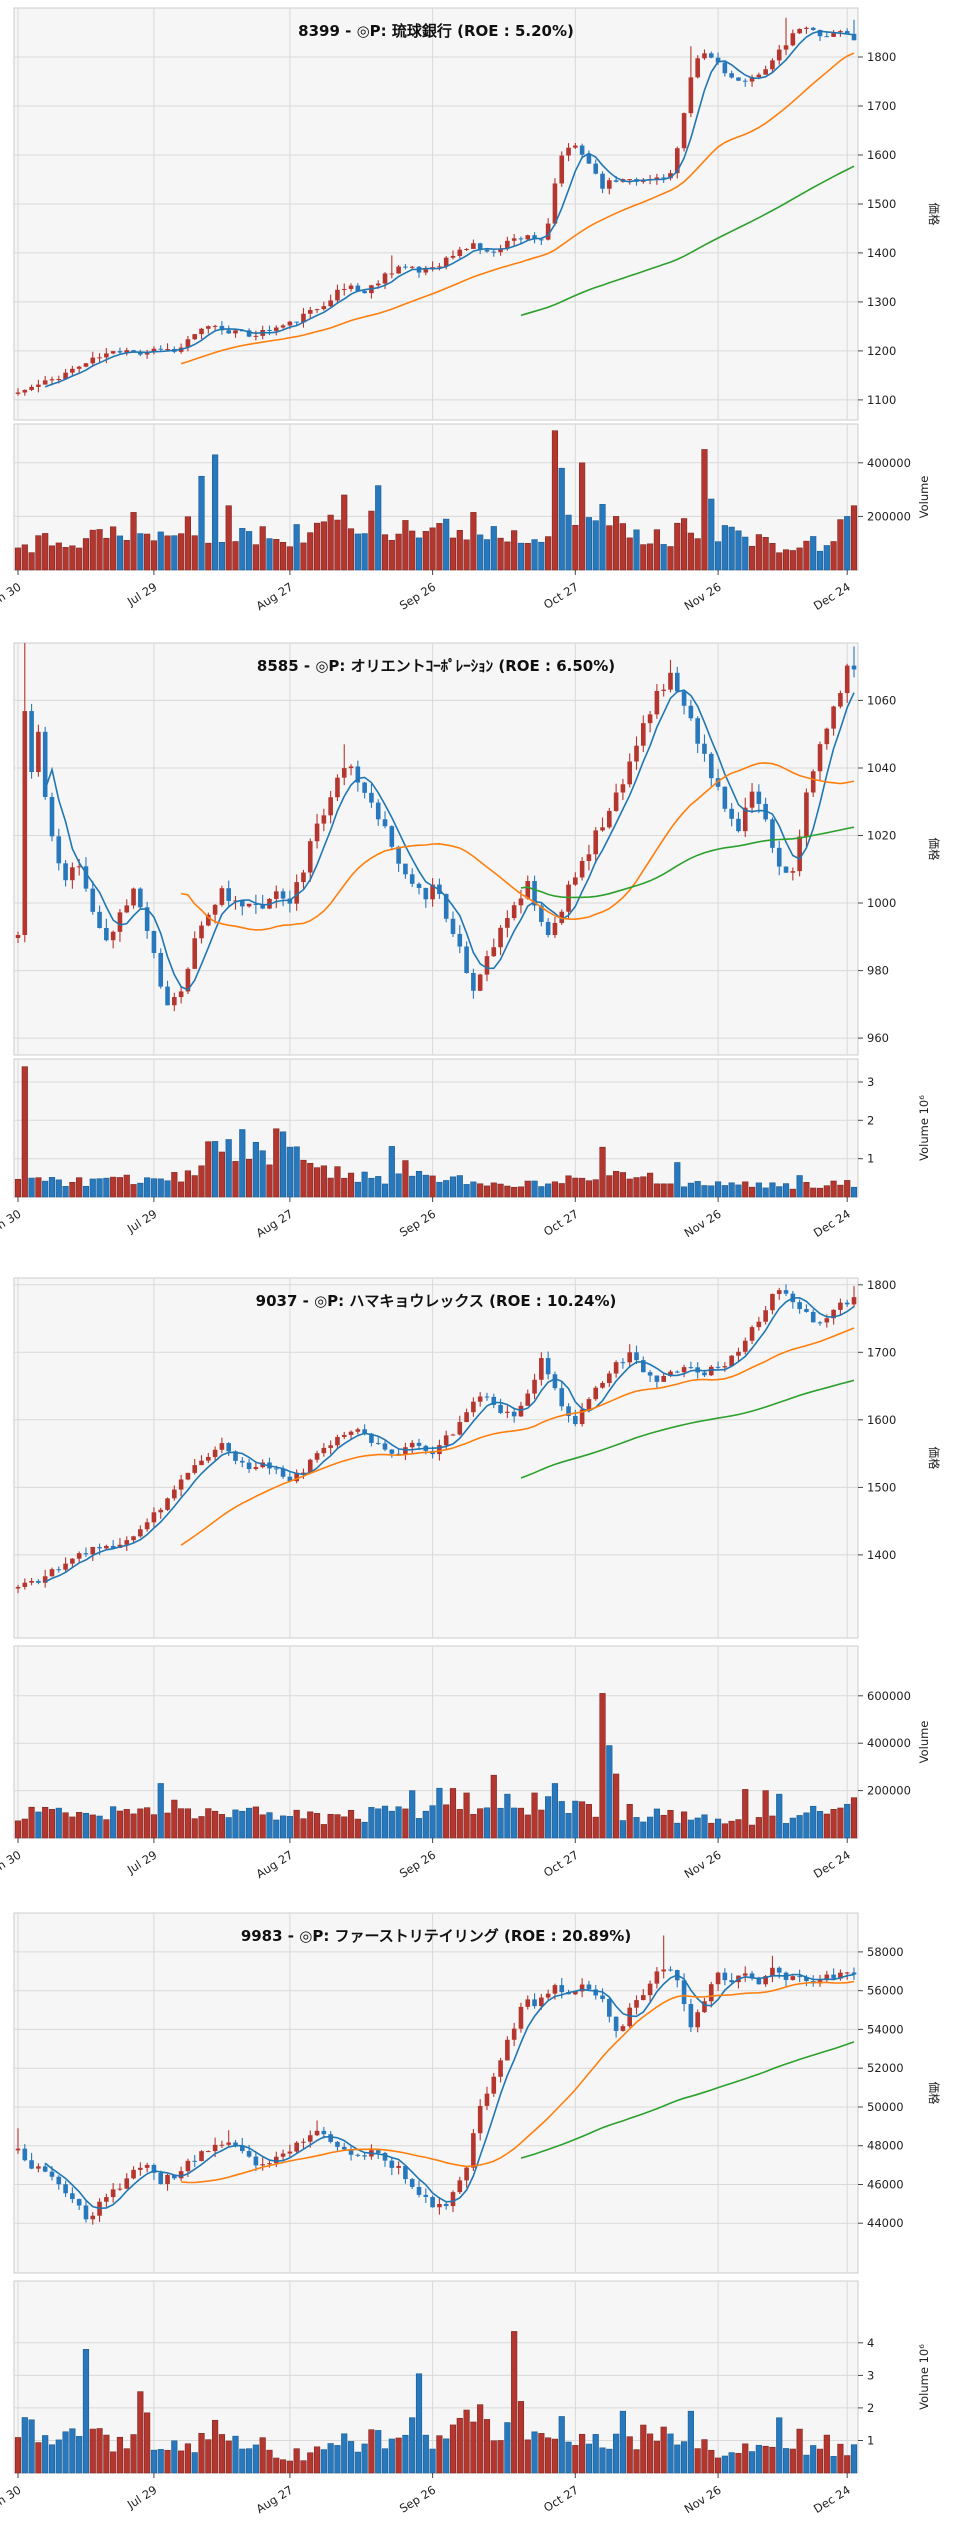  I want to click on price-tick-label: 960, so click(878, 1038).